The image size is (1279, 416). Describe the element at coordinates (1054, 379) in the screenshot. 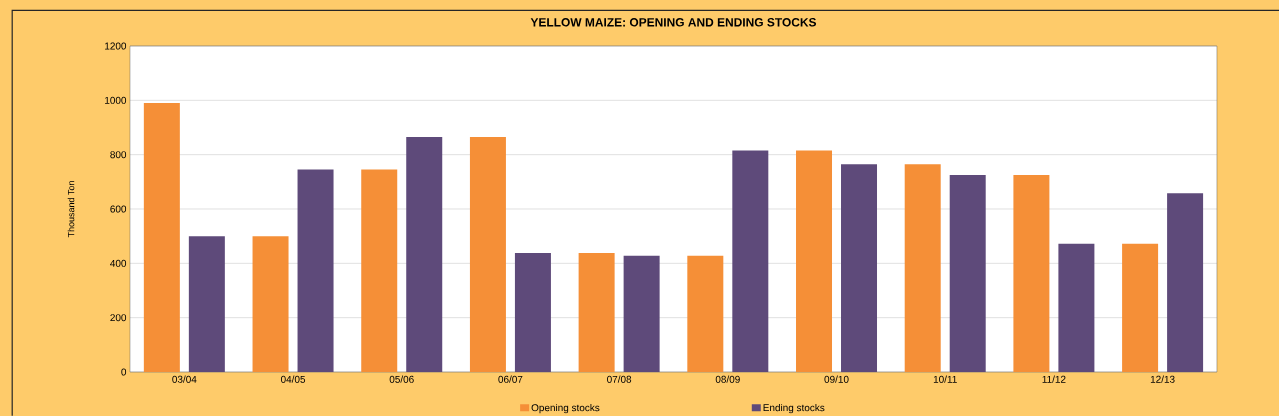

I see `x-tick-label: 11/12` at that location.